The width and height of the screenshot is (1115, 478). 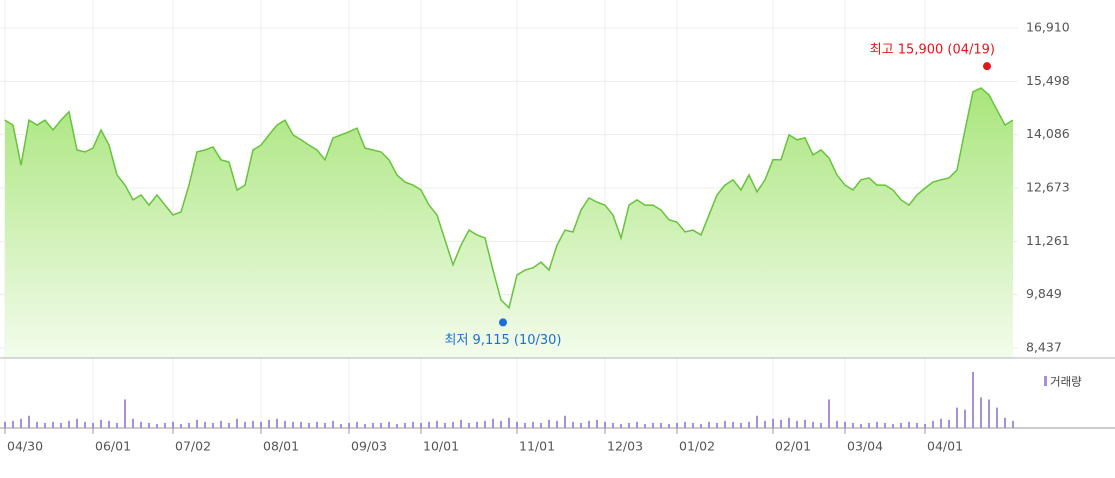 What do you see at coordinates (1044, 293) in the screenshot?
I see `y-tick-label: 9,849` at bounding box center [1044, 293].